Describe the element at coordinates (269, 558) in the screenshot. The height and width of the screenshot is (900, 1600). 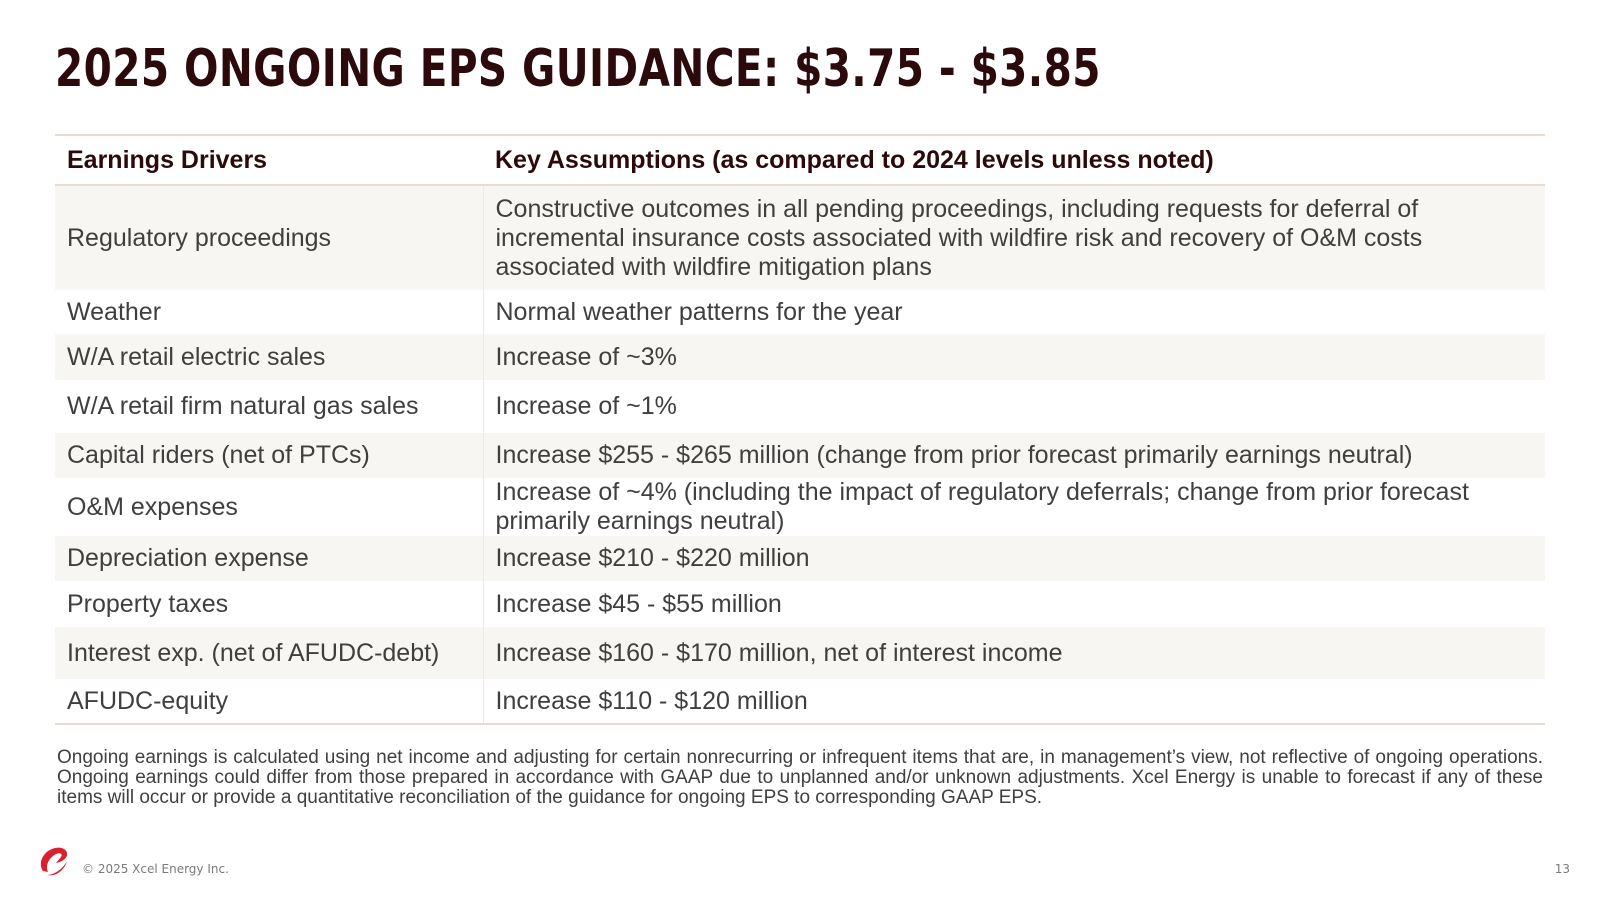
I see `driver-cell: Depreciation expense` at that location.